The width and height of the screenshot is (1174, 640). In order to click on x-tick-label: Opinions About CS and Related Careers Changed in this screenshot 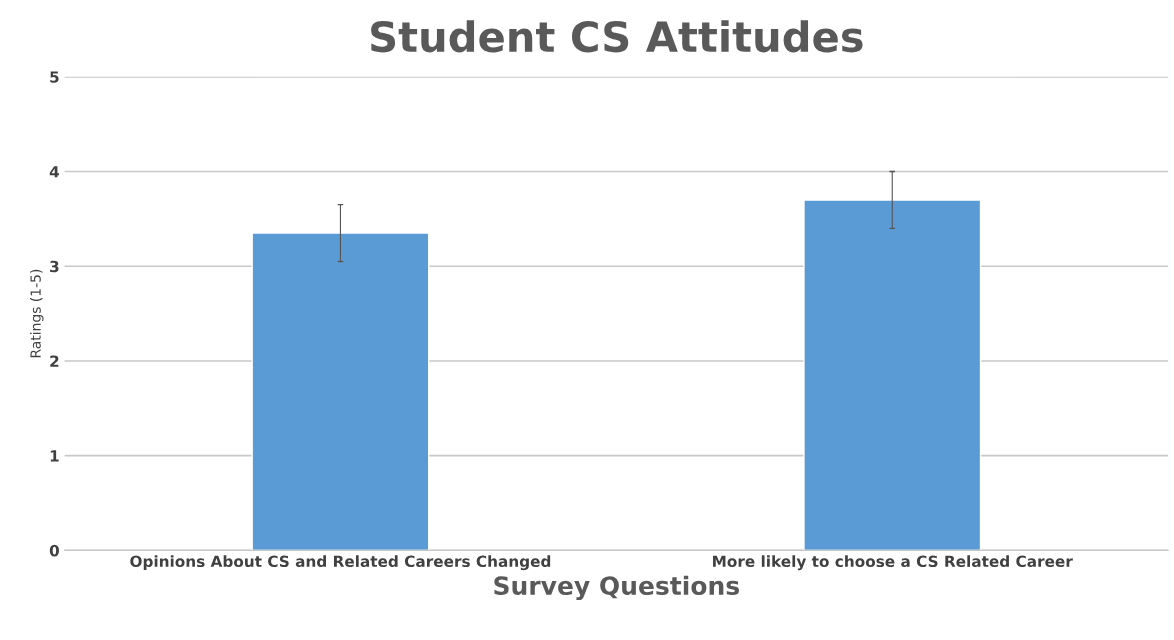, I will do `click(340, 563)`.